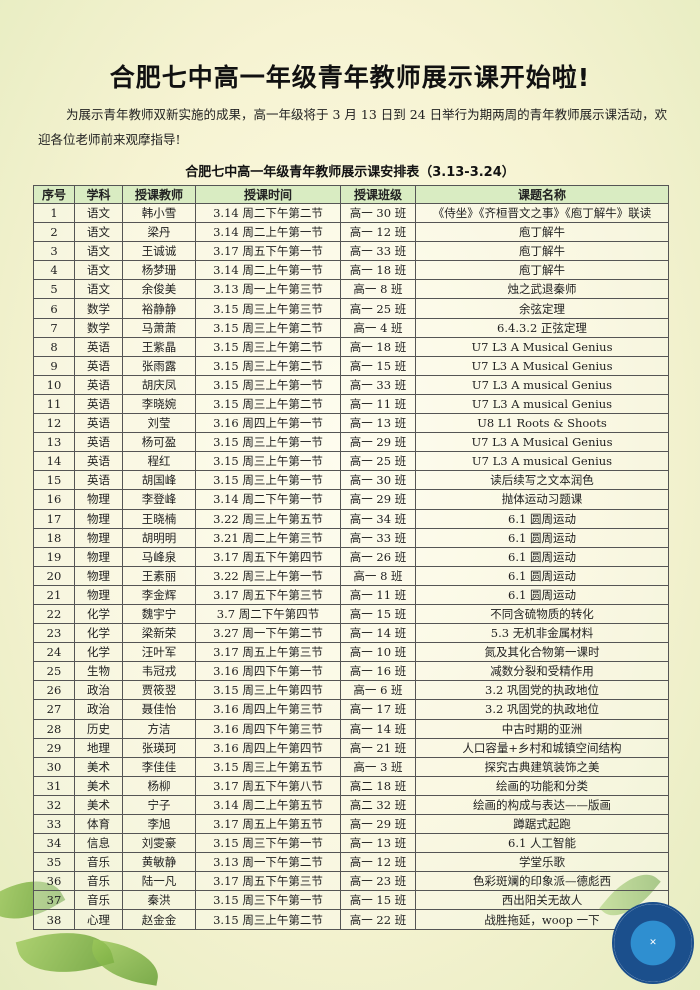  Describe the element at coordinates (378, 709) in the screenshot. I see `cell-class: 高一 17 班` at that location.